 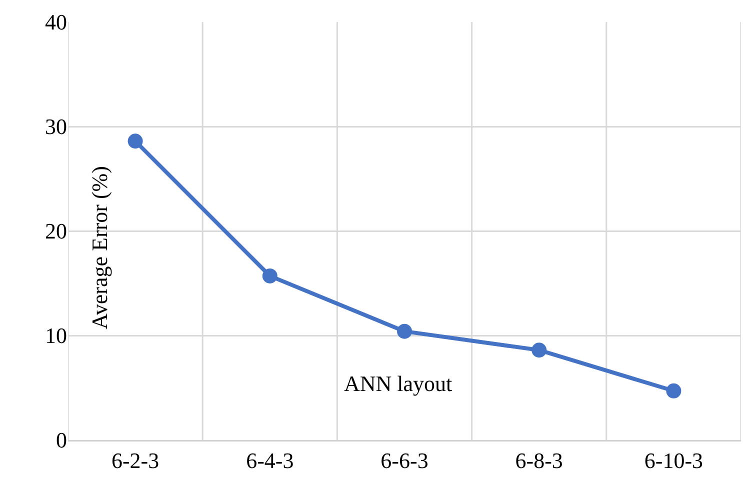 What do you see at coordinates (99, 248) in the screenshot?
I see `y-axis-title: Average Error (%)` at bounding box center [99, 248].